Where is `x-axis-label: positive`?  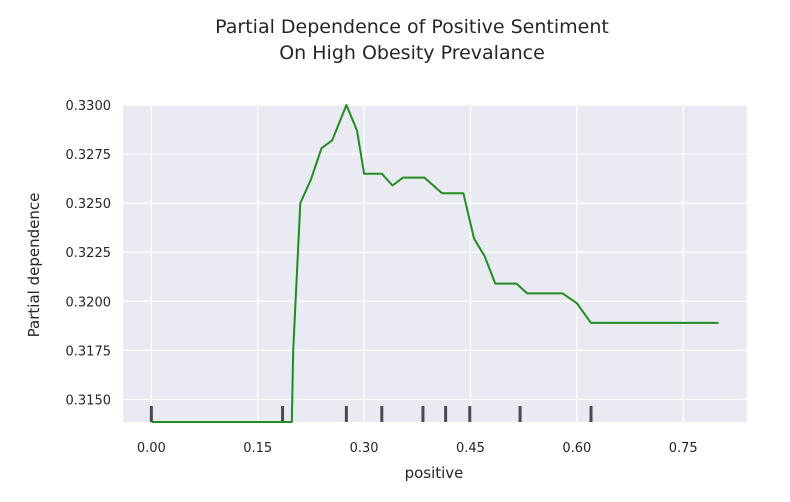 x-axis-label: positive is located at coordinates (434, 473).